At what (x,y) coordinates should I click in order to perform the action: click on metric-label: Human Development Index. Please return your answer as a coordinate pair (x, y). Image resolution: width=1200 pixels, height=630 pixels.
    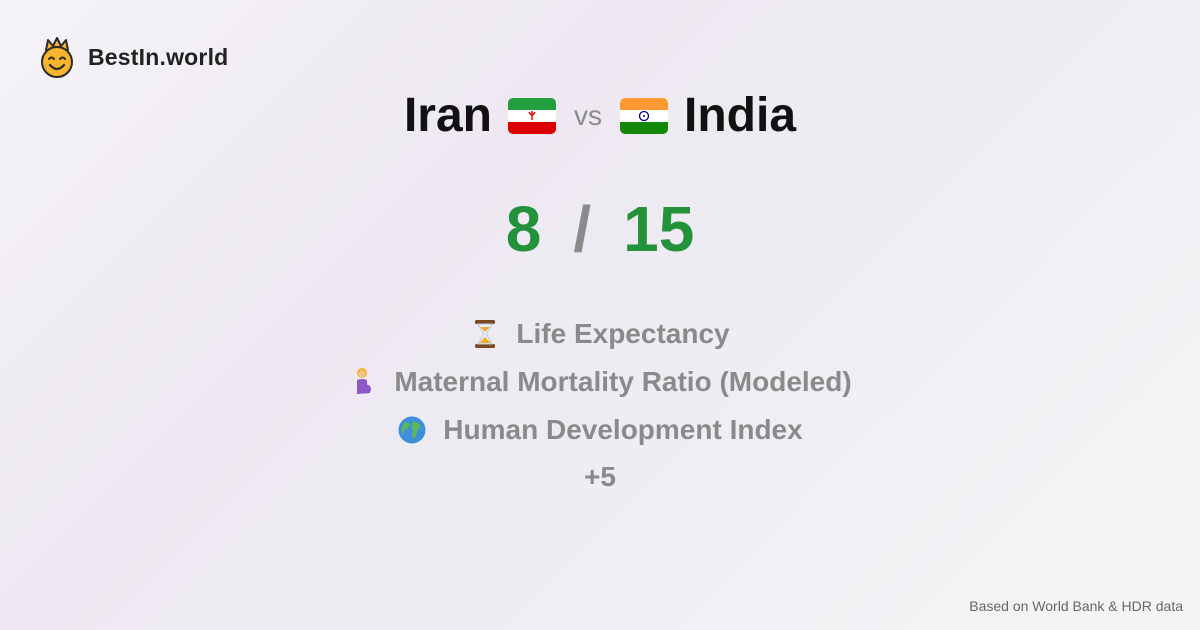
    Looking at the image, I should click on (623, 429).